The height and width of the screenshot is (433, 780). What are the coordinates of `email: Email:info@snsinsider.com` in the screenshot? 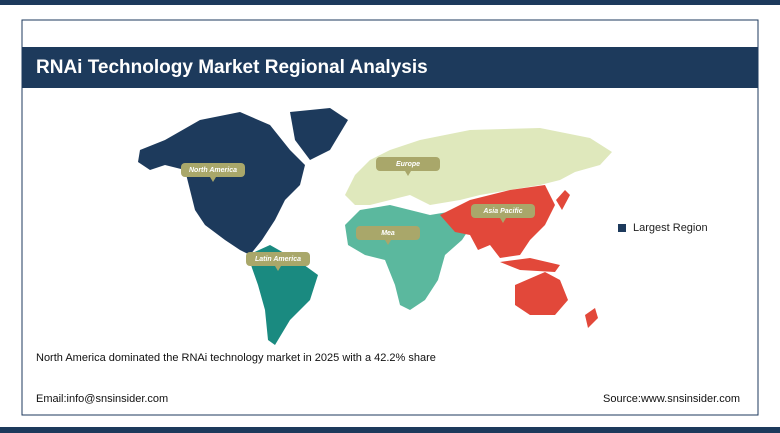 It's located at (102, 399).